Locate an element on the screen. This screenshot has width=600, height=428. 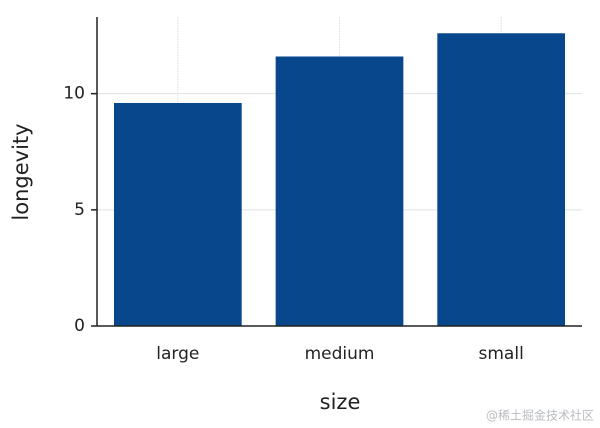
x-axis-label: size is located at coordinates (340, 402).